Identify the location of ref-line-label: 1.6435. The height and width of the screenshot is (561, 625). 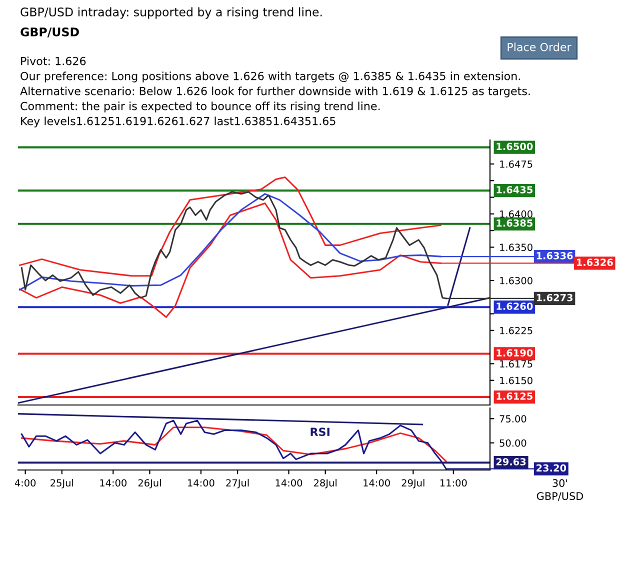
(514, 190).